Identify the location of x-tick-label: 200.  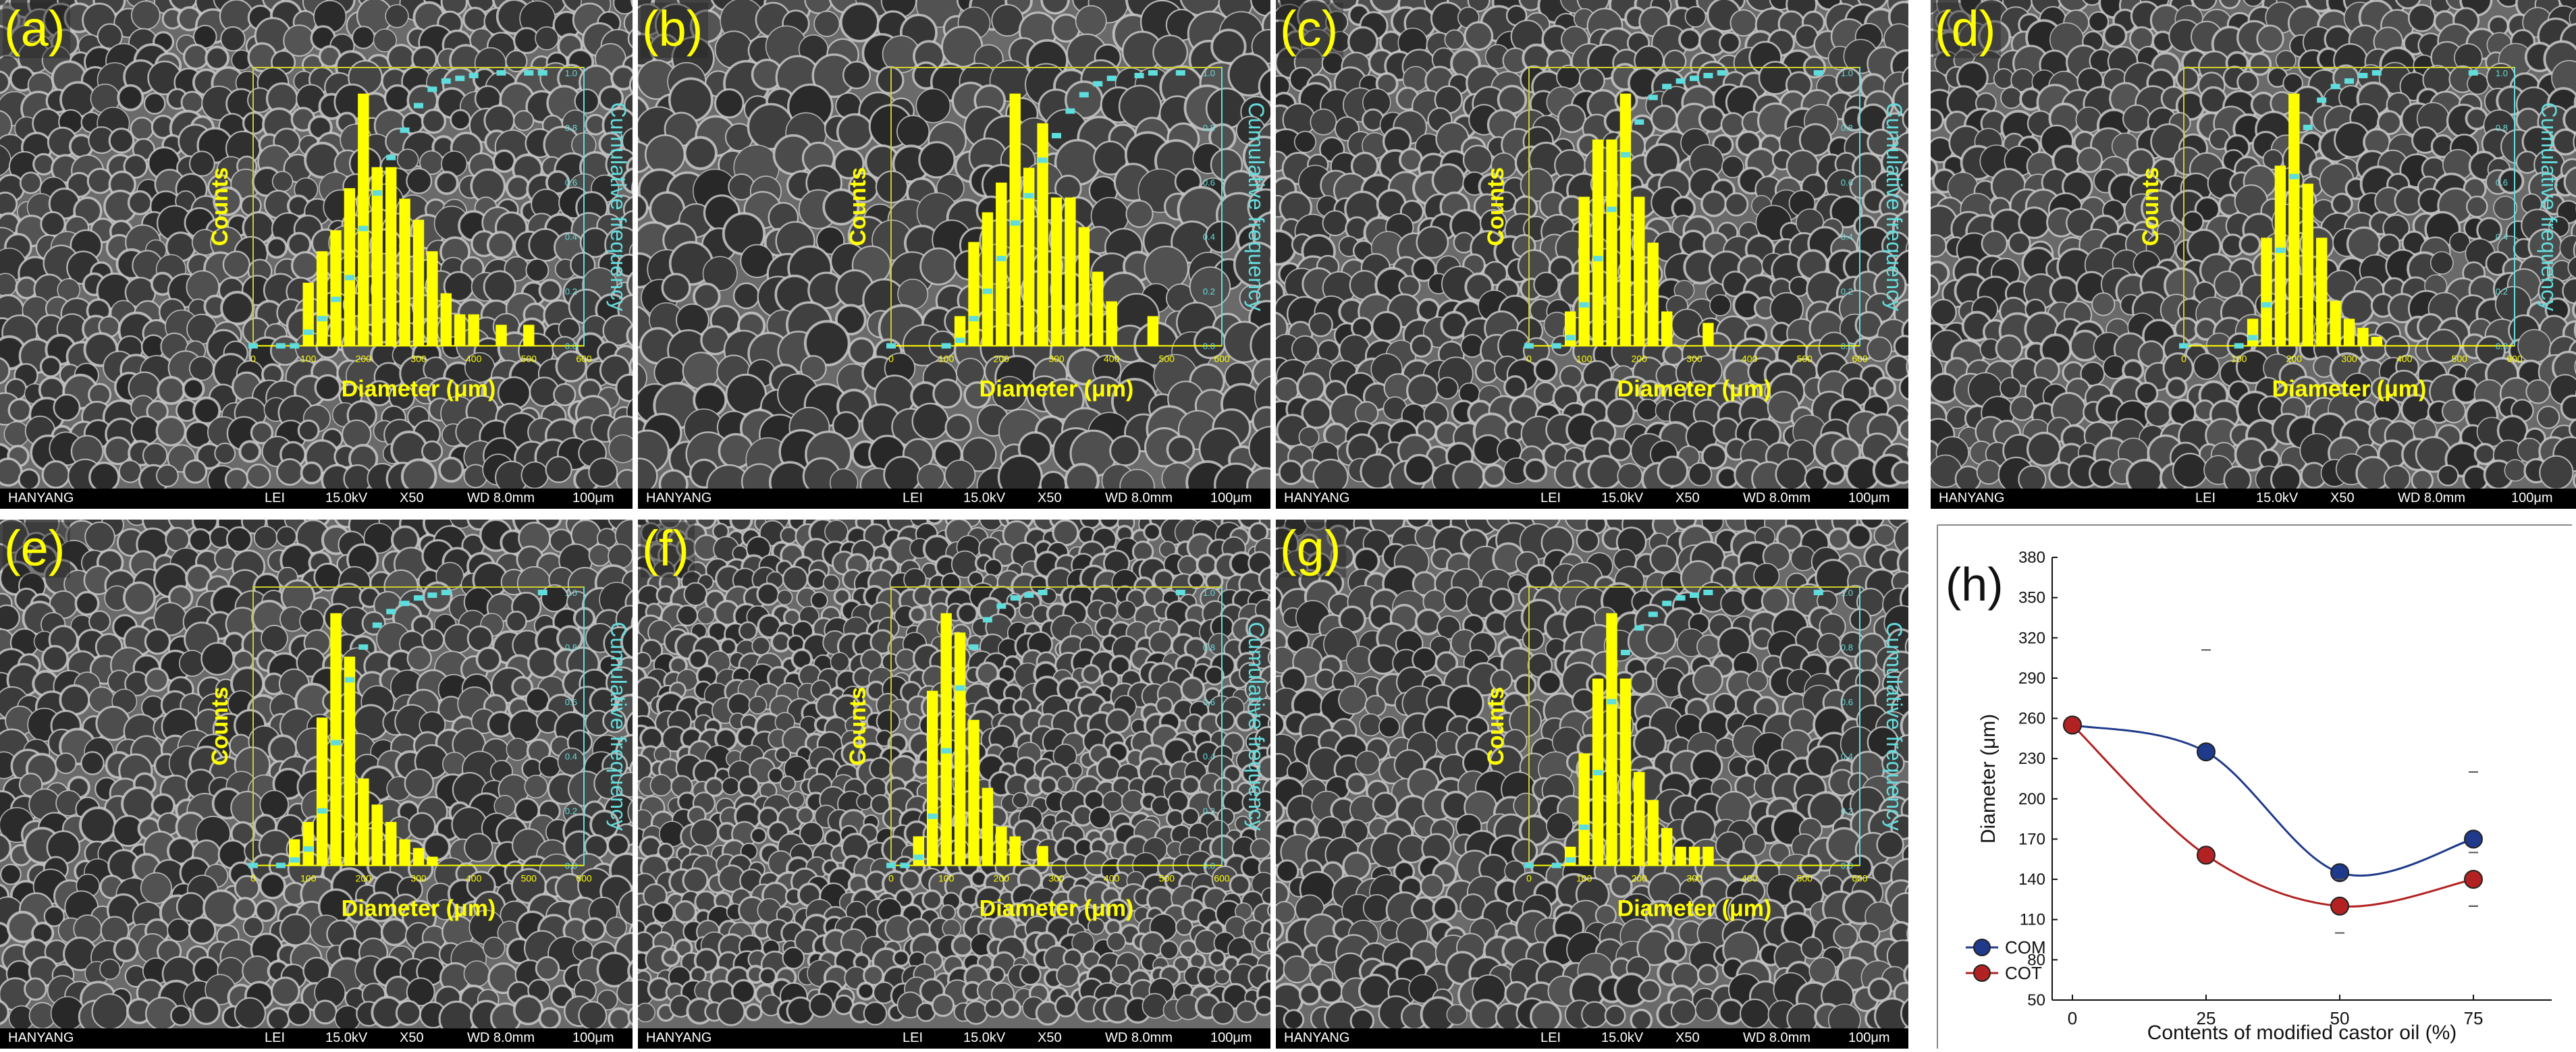
(364, 359).